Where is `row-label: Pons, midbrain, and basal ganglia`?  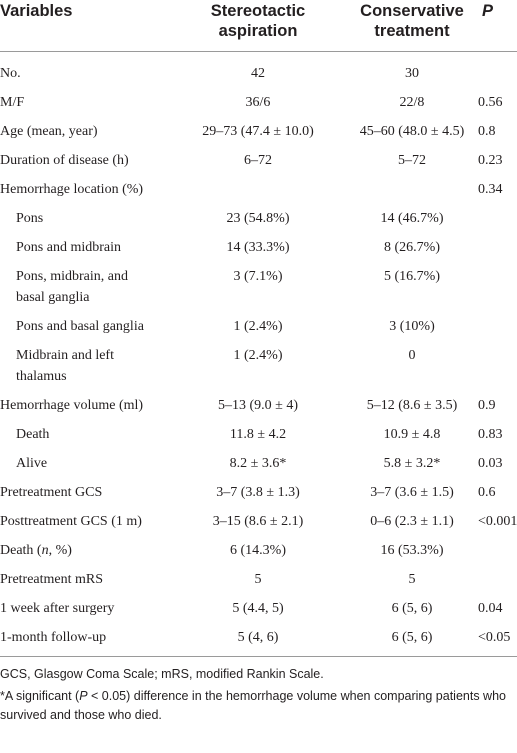 row-label: Pons, midbrain, and basal ganglia is located at coordinates (94, 287).